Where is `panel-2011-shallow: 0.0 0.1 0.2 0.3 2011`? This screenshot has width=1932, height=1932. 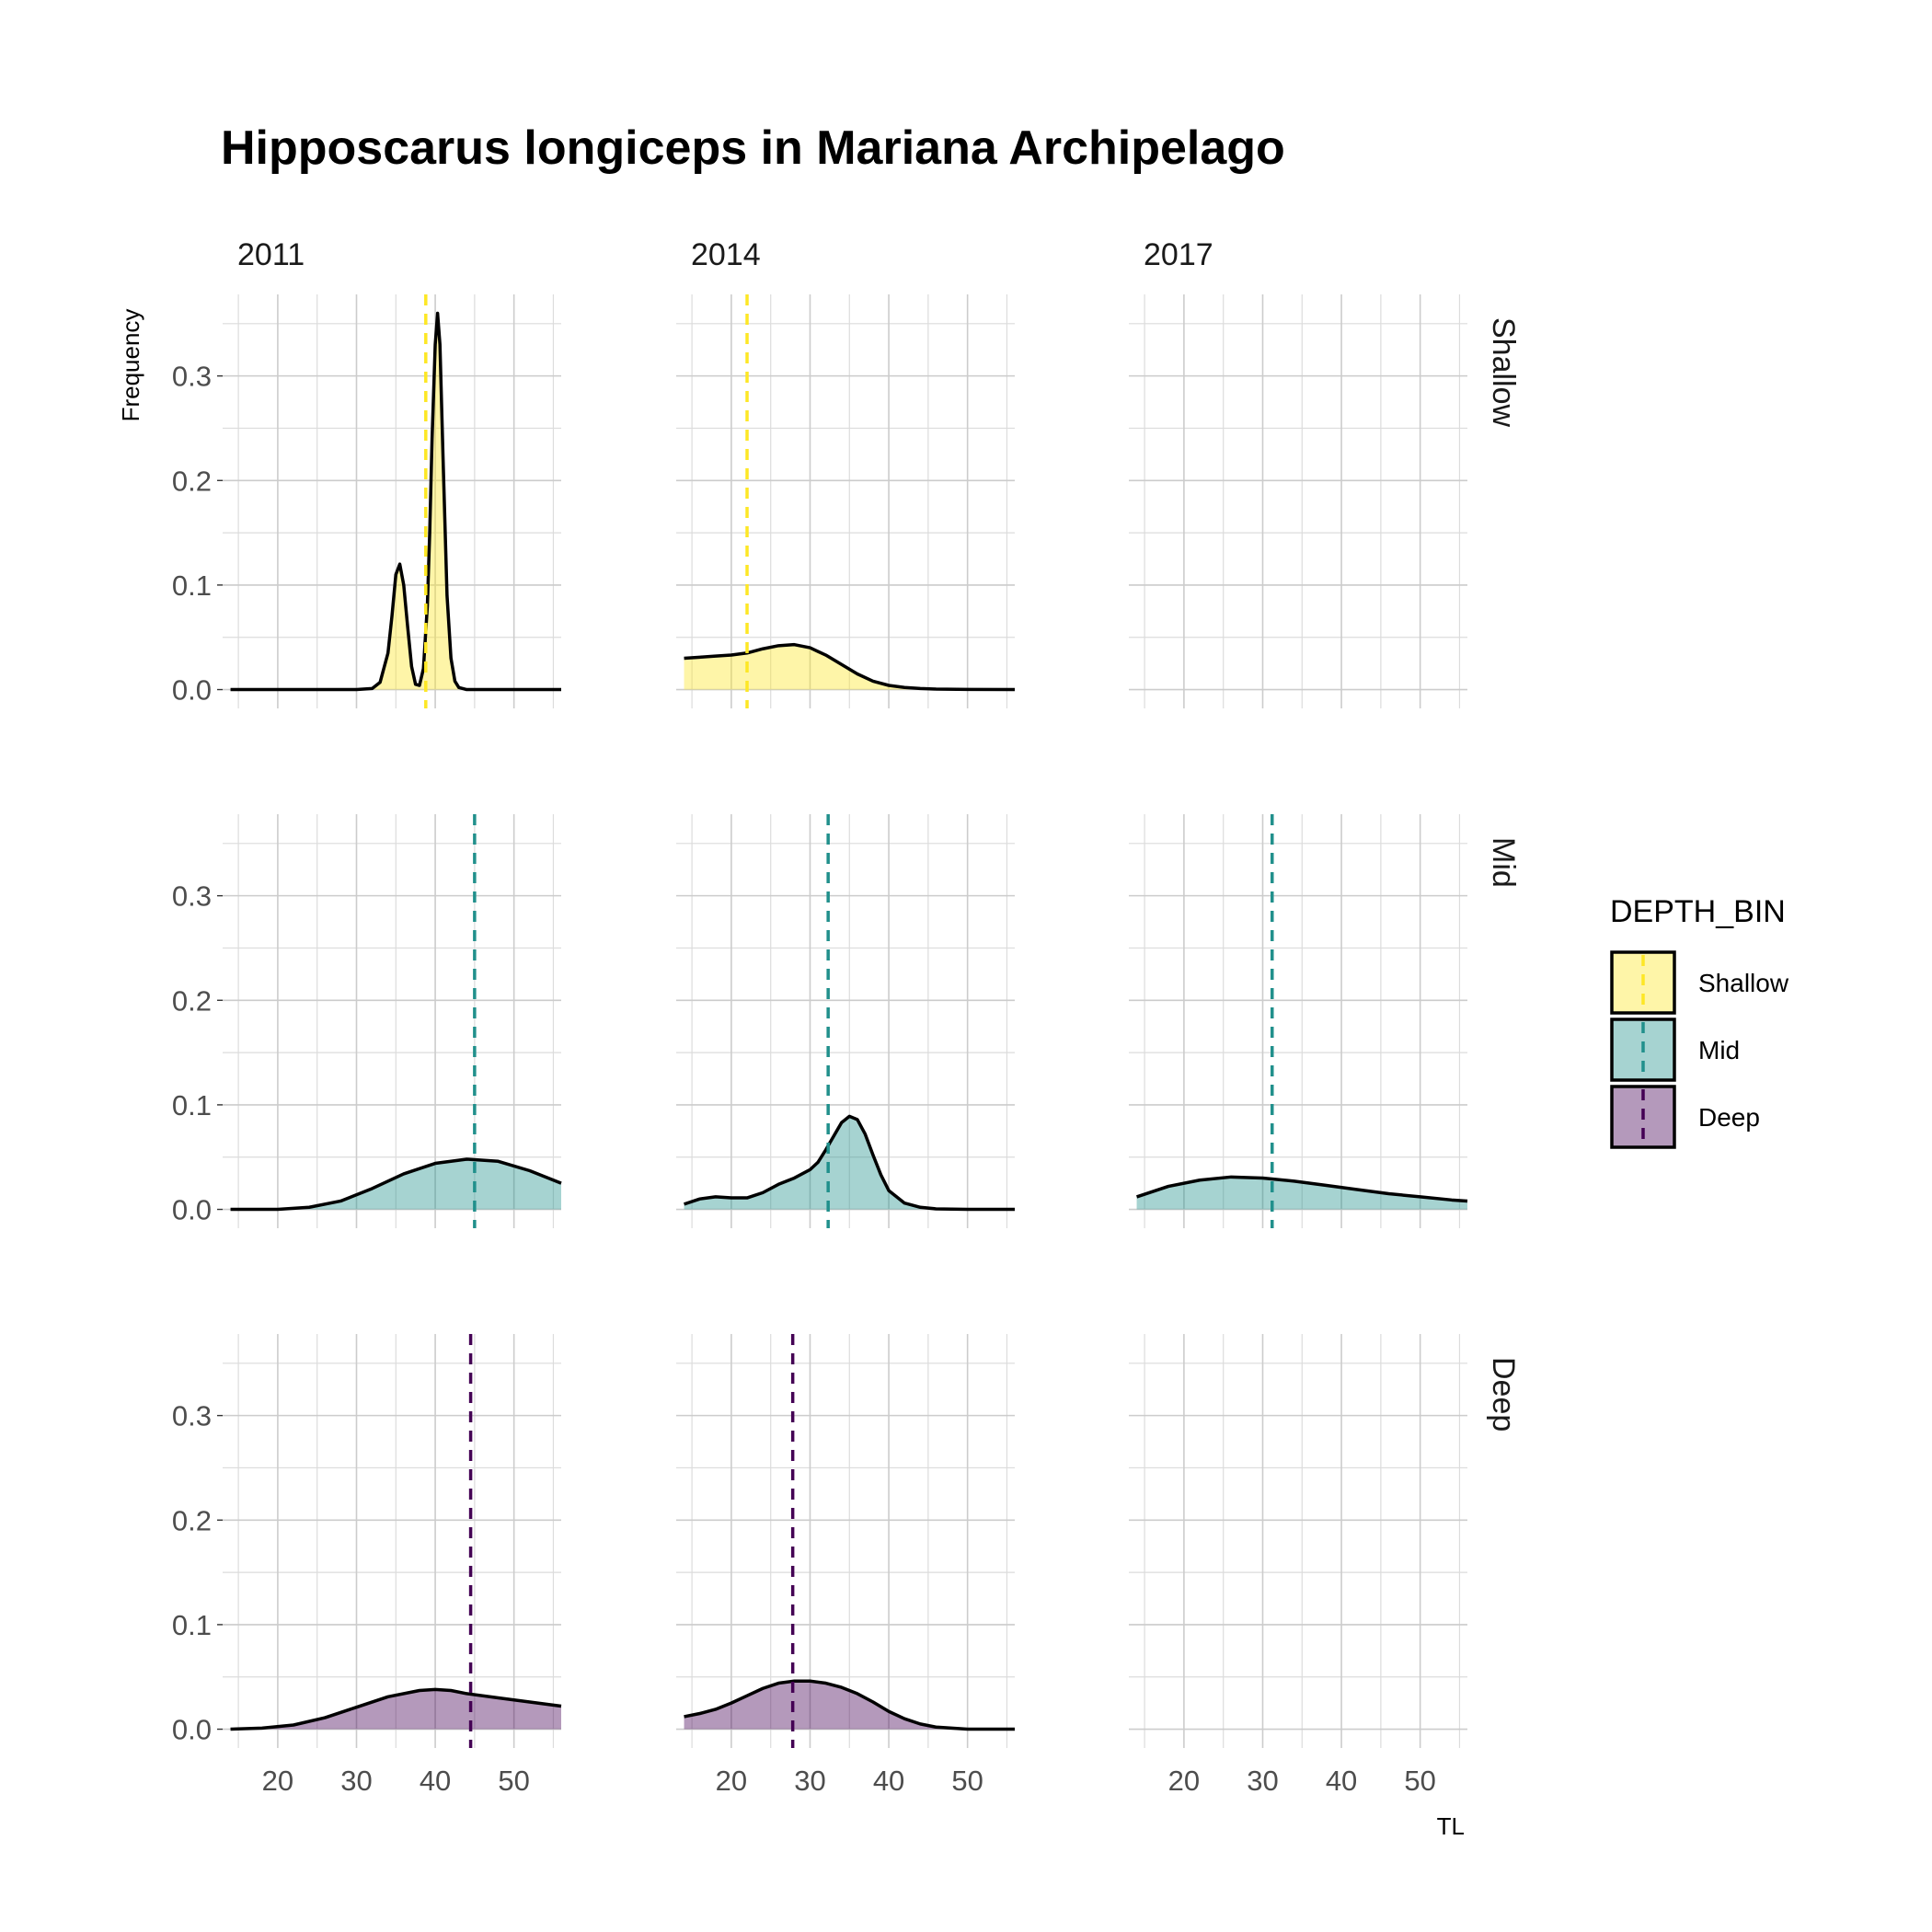 panel-2011-shallow: 0.0 0.1 0.2 0.3 2011 is located at coordinates (366, 472).